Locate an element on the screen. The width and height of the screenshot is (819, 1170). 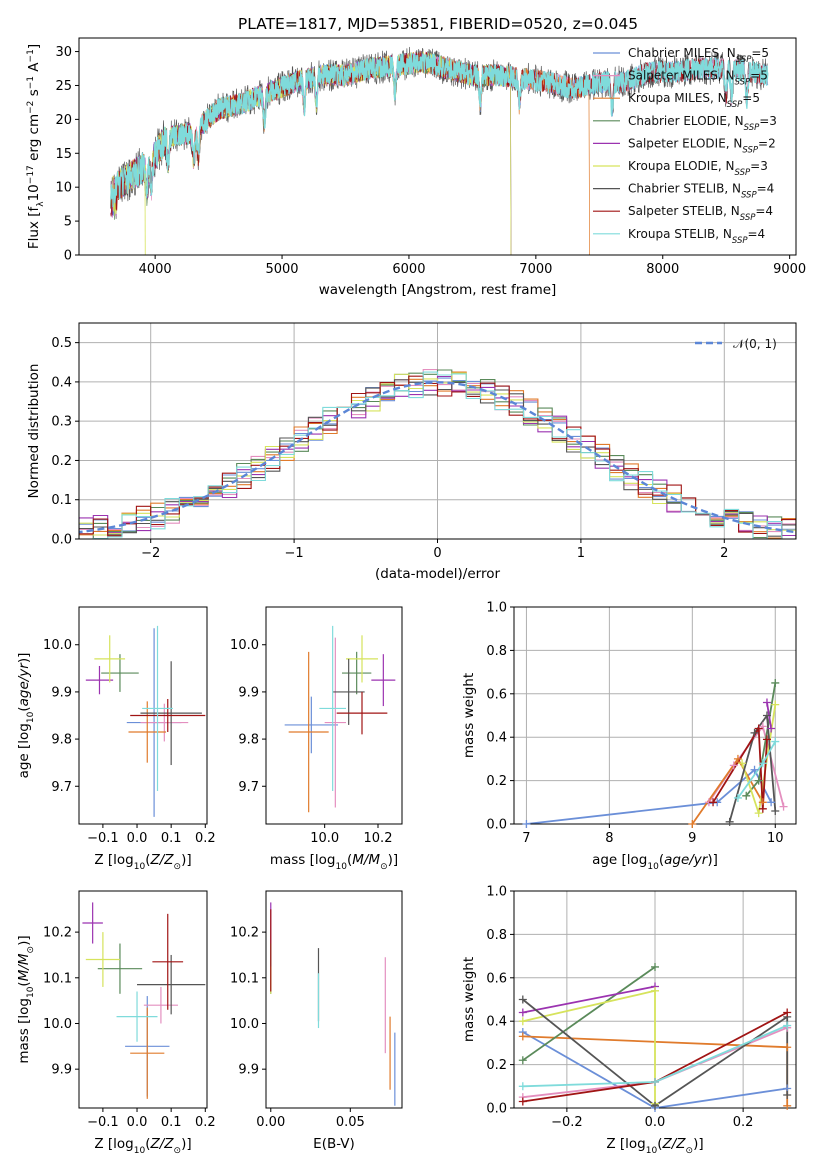
errorbar-point-salpeter-stelib is located at coordinates (362, 713).